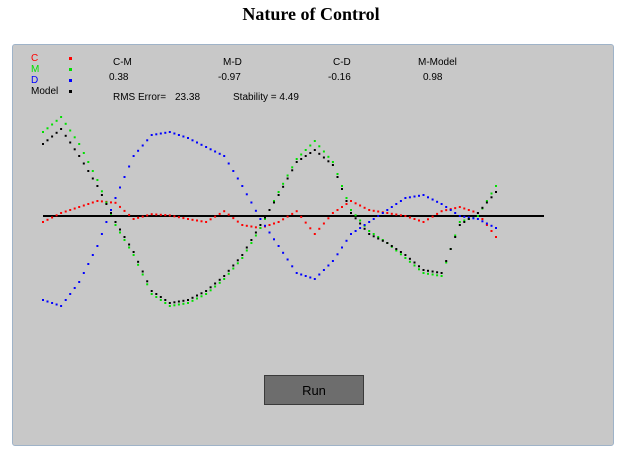 This screenshot has width=622, height=453. What do you see at coordinates (140, 97) in the screenshot?
I see `rms-error-label: RMS Error=` at bounding box center [140, 97].